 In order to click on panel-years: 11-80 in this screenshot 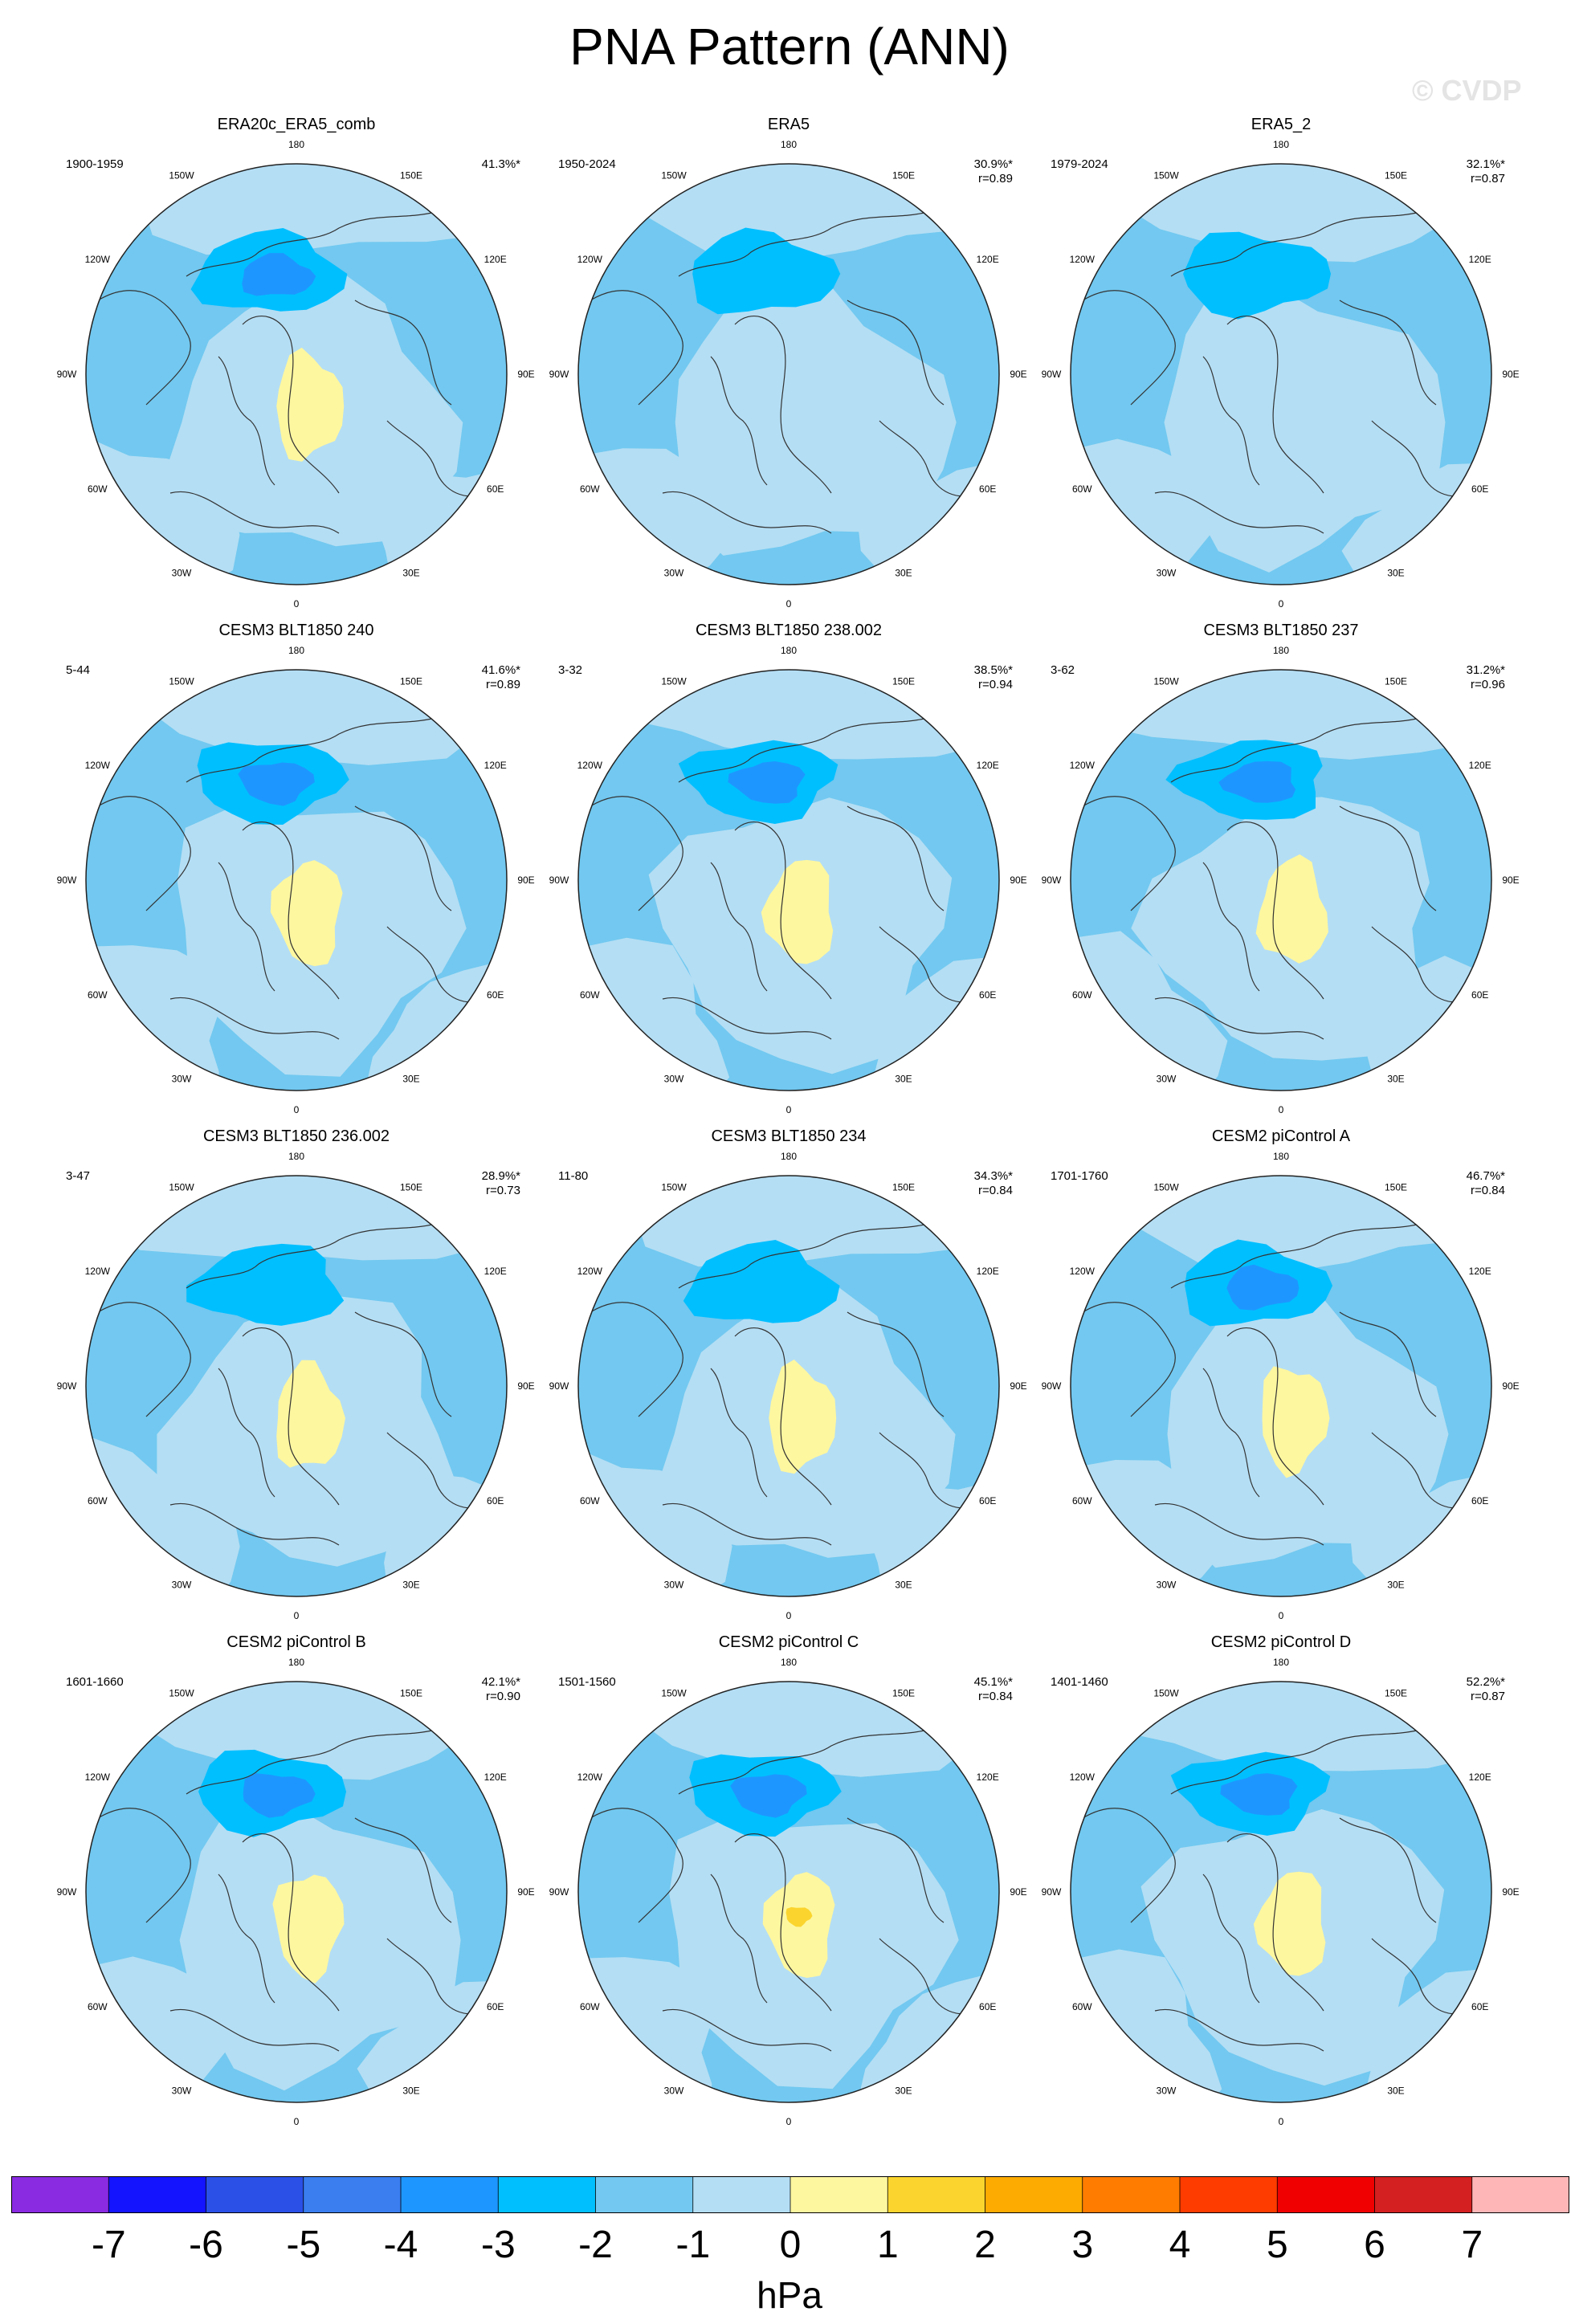, I will do `click(573, 1176)`.